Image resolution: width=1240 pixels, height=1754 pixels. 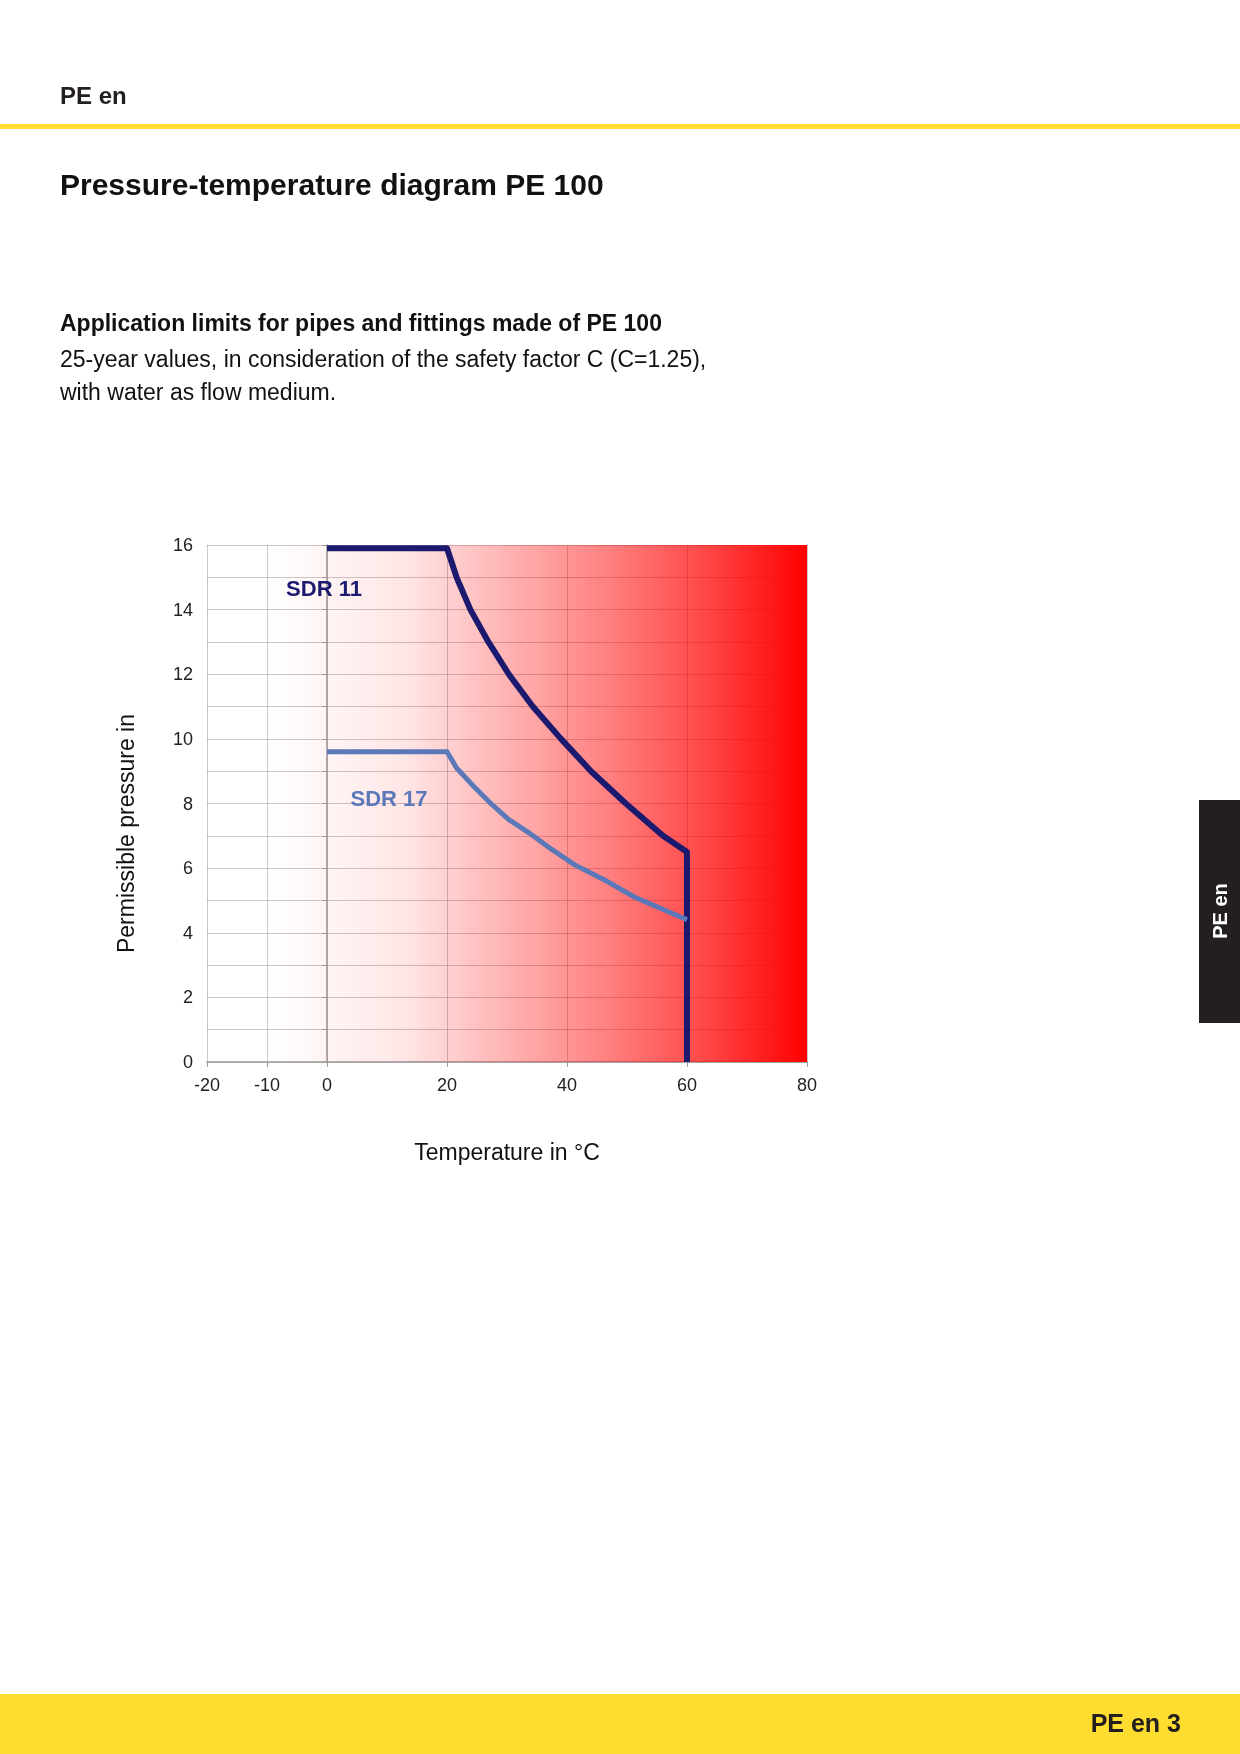 What do you see at coordinates (187, 997) in the screenshot?
I see `y-tick-label: 2` at bounding box center [187, 997].